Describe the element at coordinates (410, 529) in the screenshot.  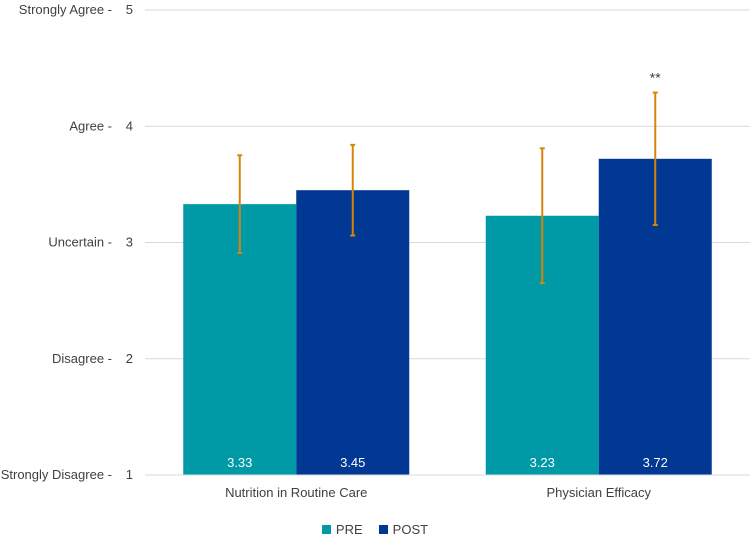
I see `legend-label-post: POST` at that location.